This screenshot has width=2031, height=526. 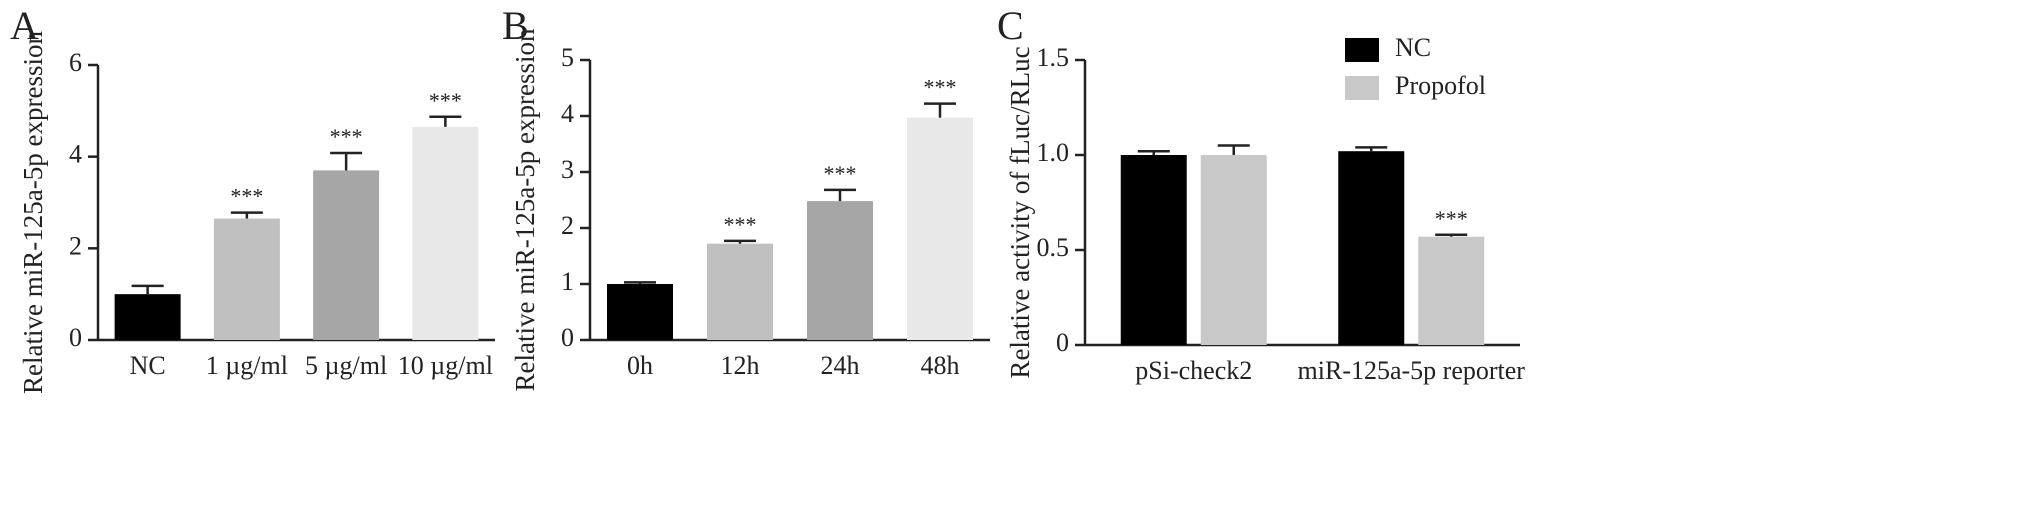 What do you see at coordinates (1412, 370) in the screenshot?
I see `x-tick-label: miR-125a-5p reporter` at bounding box center [1412, 370].